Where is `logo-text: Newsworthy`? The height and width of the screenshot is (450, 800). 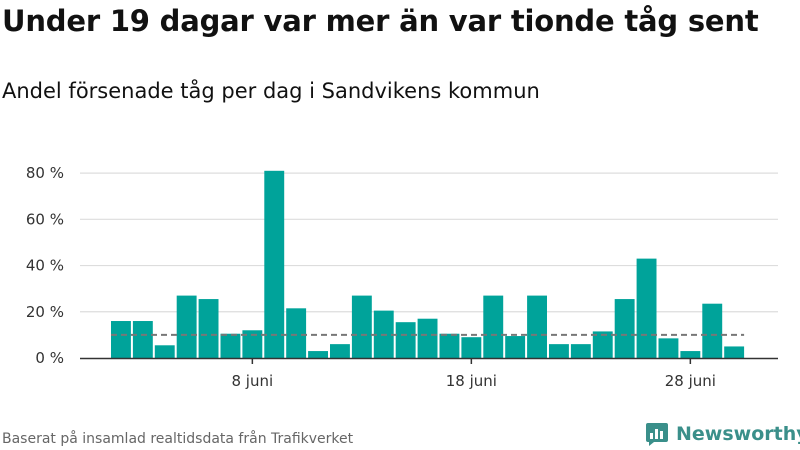
logo-text: Newsworthy is located at coordinates (738, 434).